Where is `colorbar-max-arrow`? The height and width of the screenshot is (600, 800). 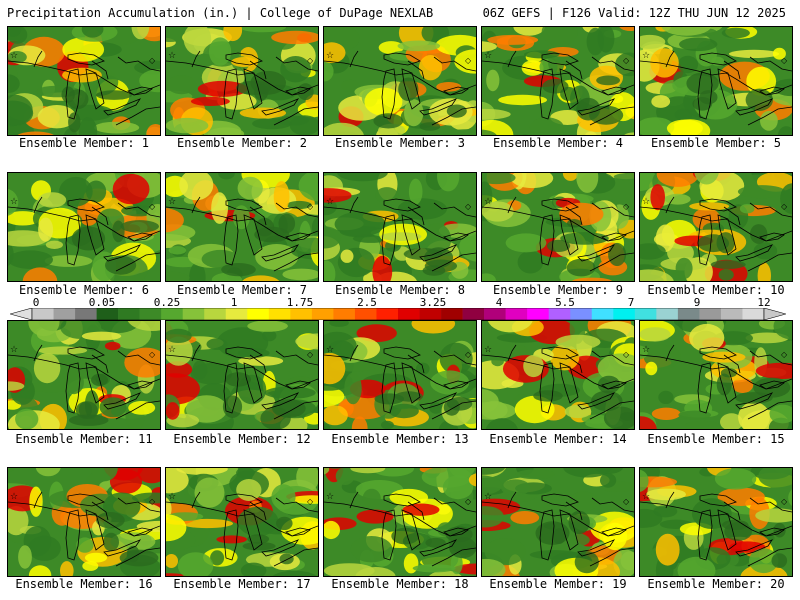 colorbar-max-arrow is located at coordinates (774, 314).